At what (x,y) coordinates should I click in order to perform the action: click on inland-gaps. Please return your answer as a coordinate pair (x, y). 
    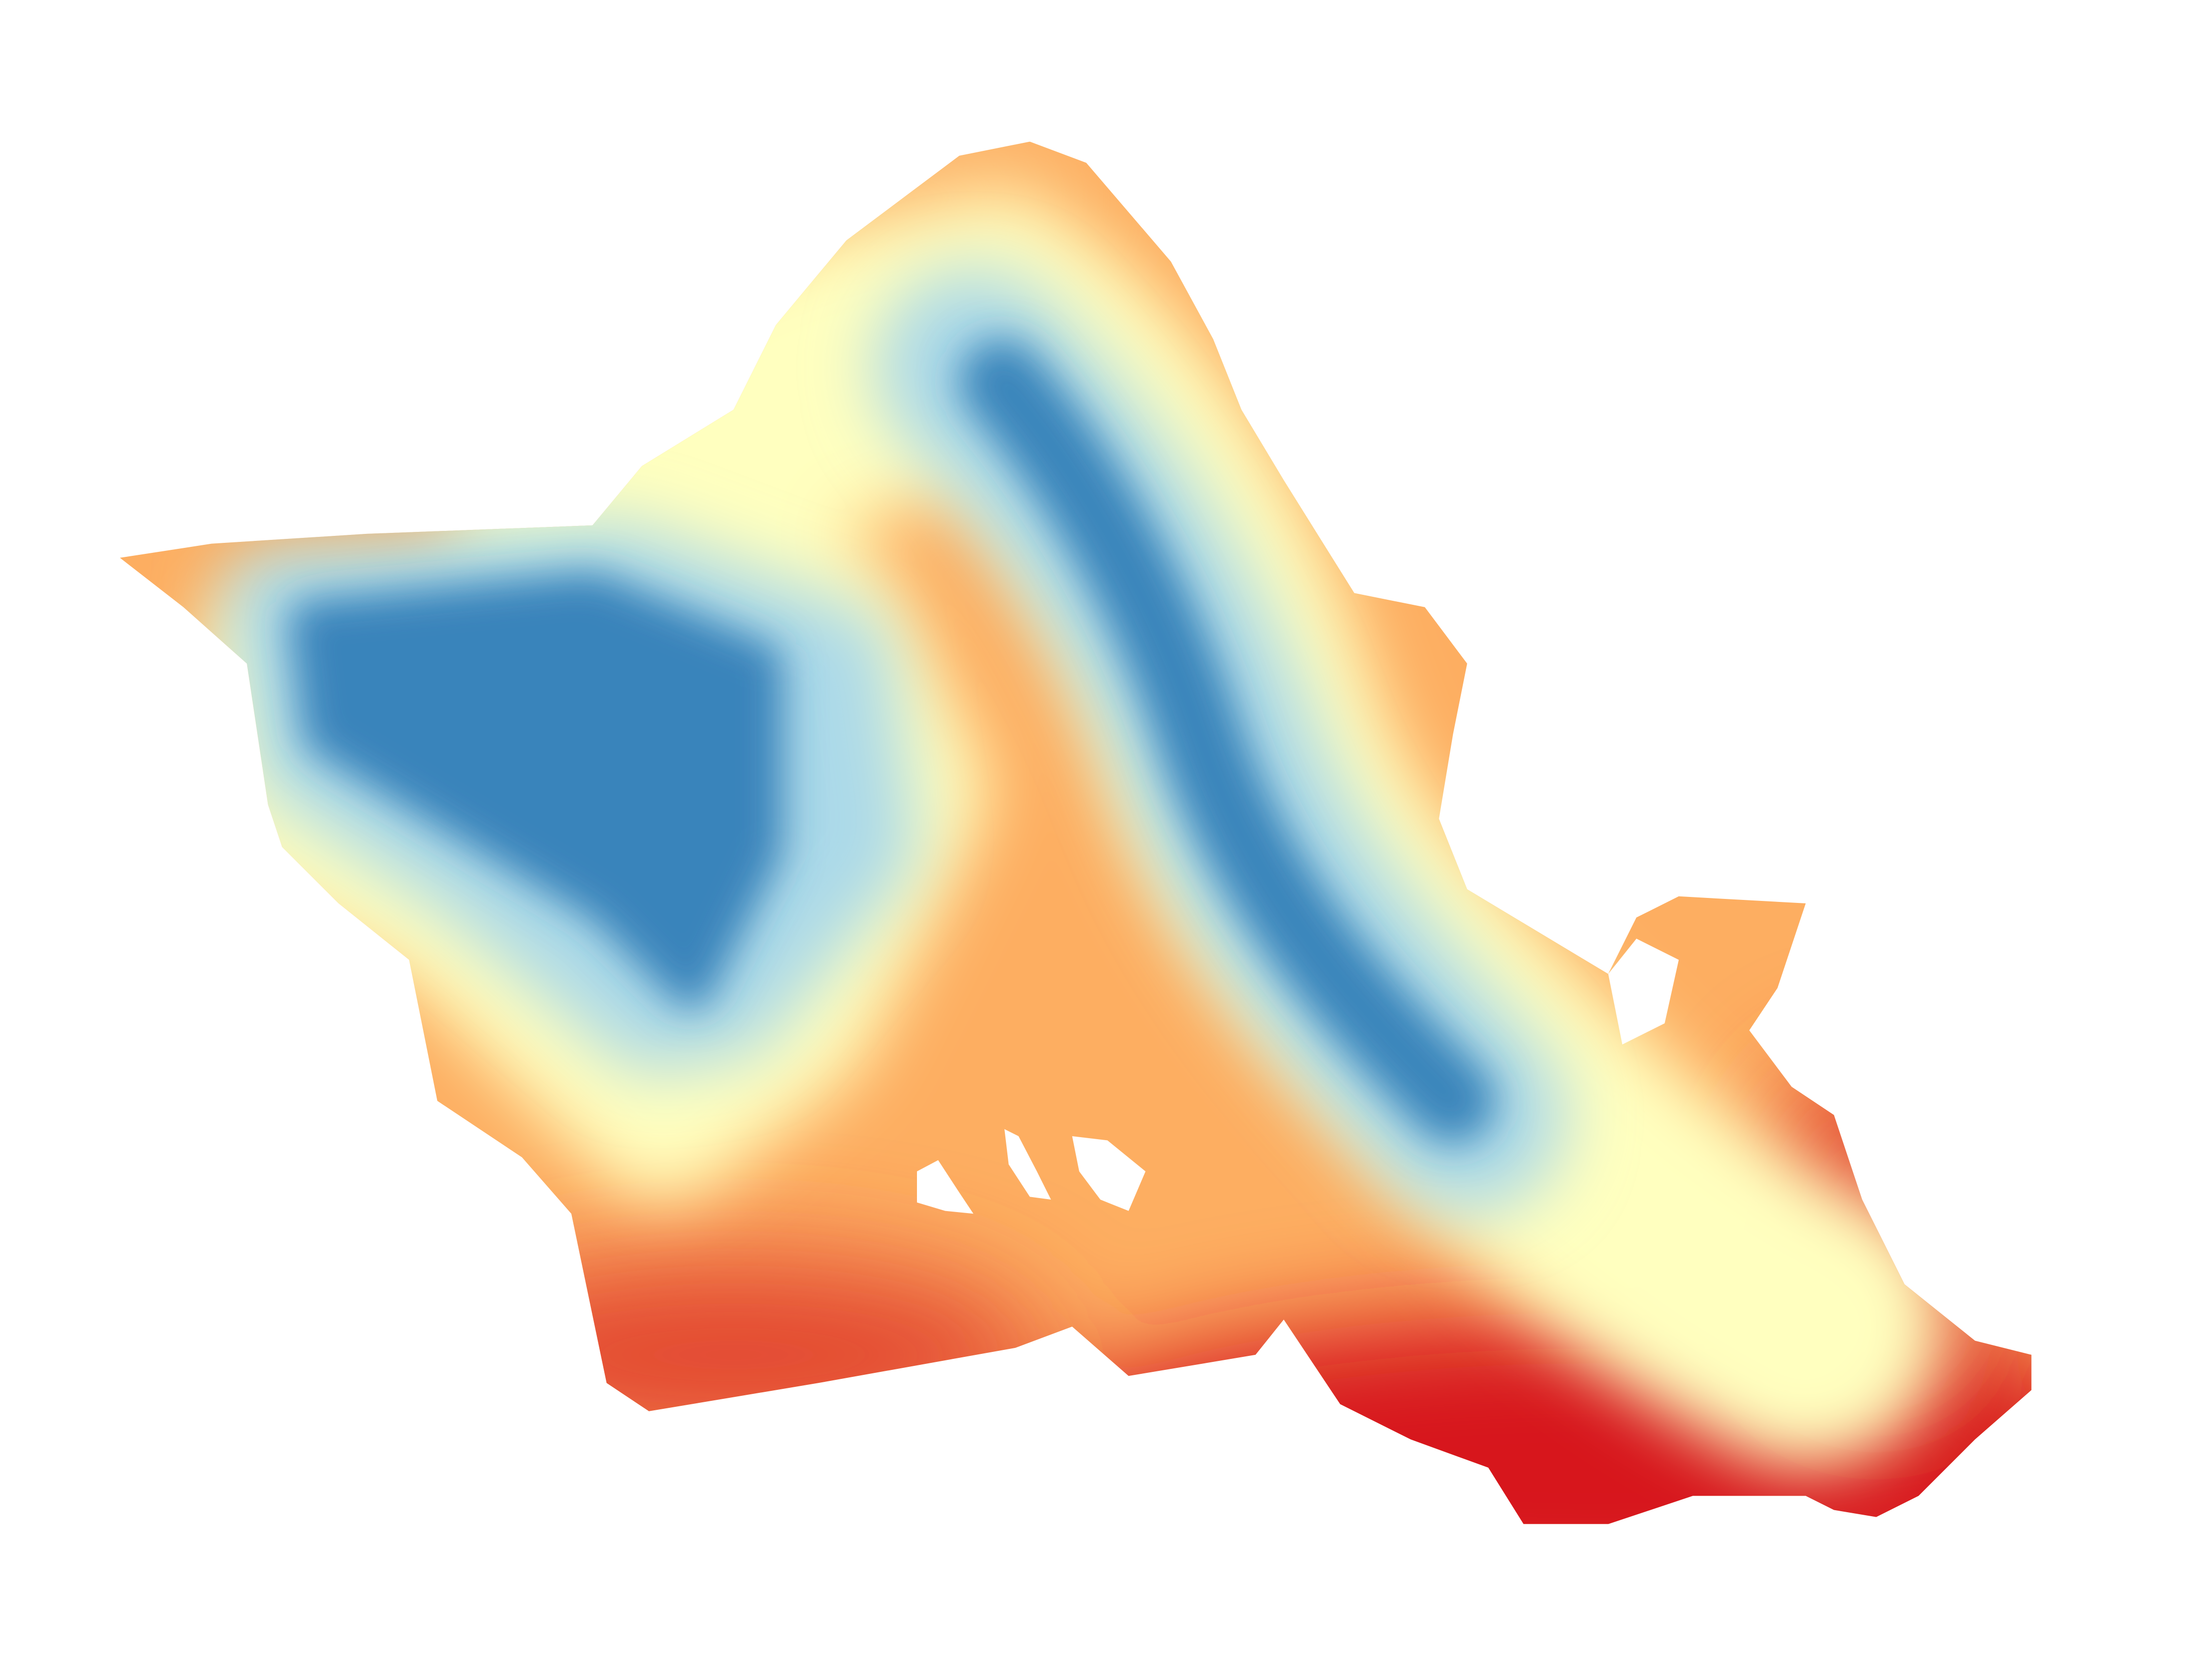
    Looking at the image, I should click on (1298, 1076).